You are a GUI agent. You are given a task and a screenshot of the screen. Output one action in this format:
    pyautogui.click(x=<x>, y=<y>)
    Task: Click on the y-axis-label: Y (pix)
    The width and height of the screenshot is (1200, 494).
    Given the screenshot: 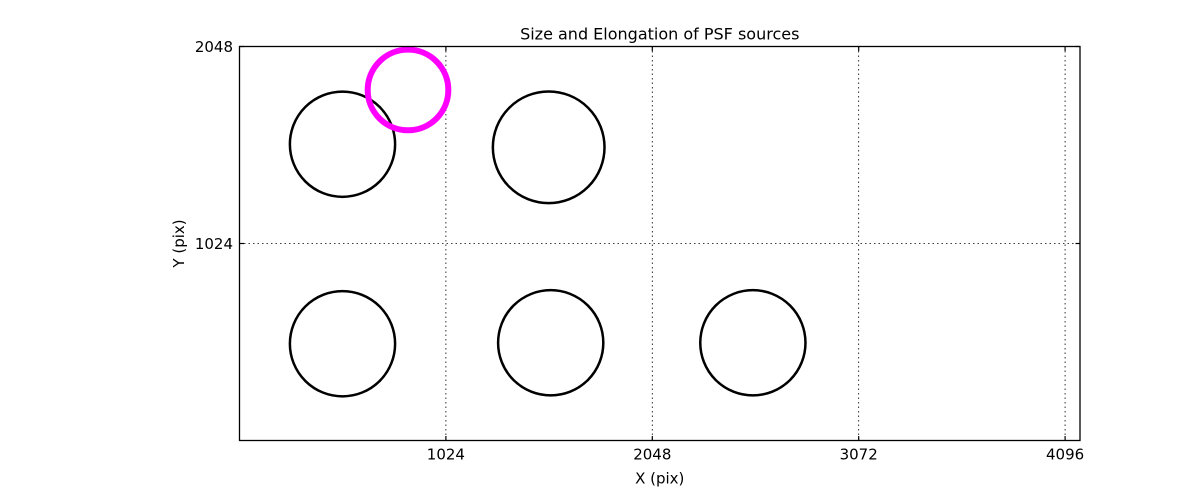 What is the action you would take?
    pyautogui.click(x=179, y=243)
    